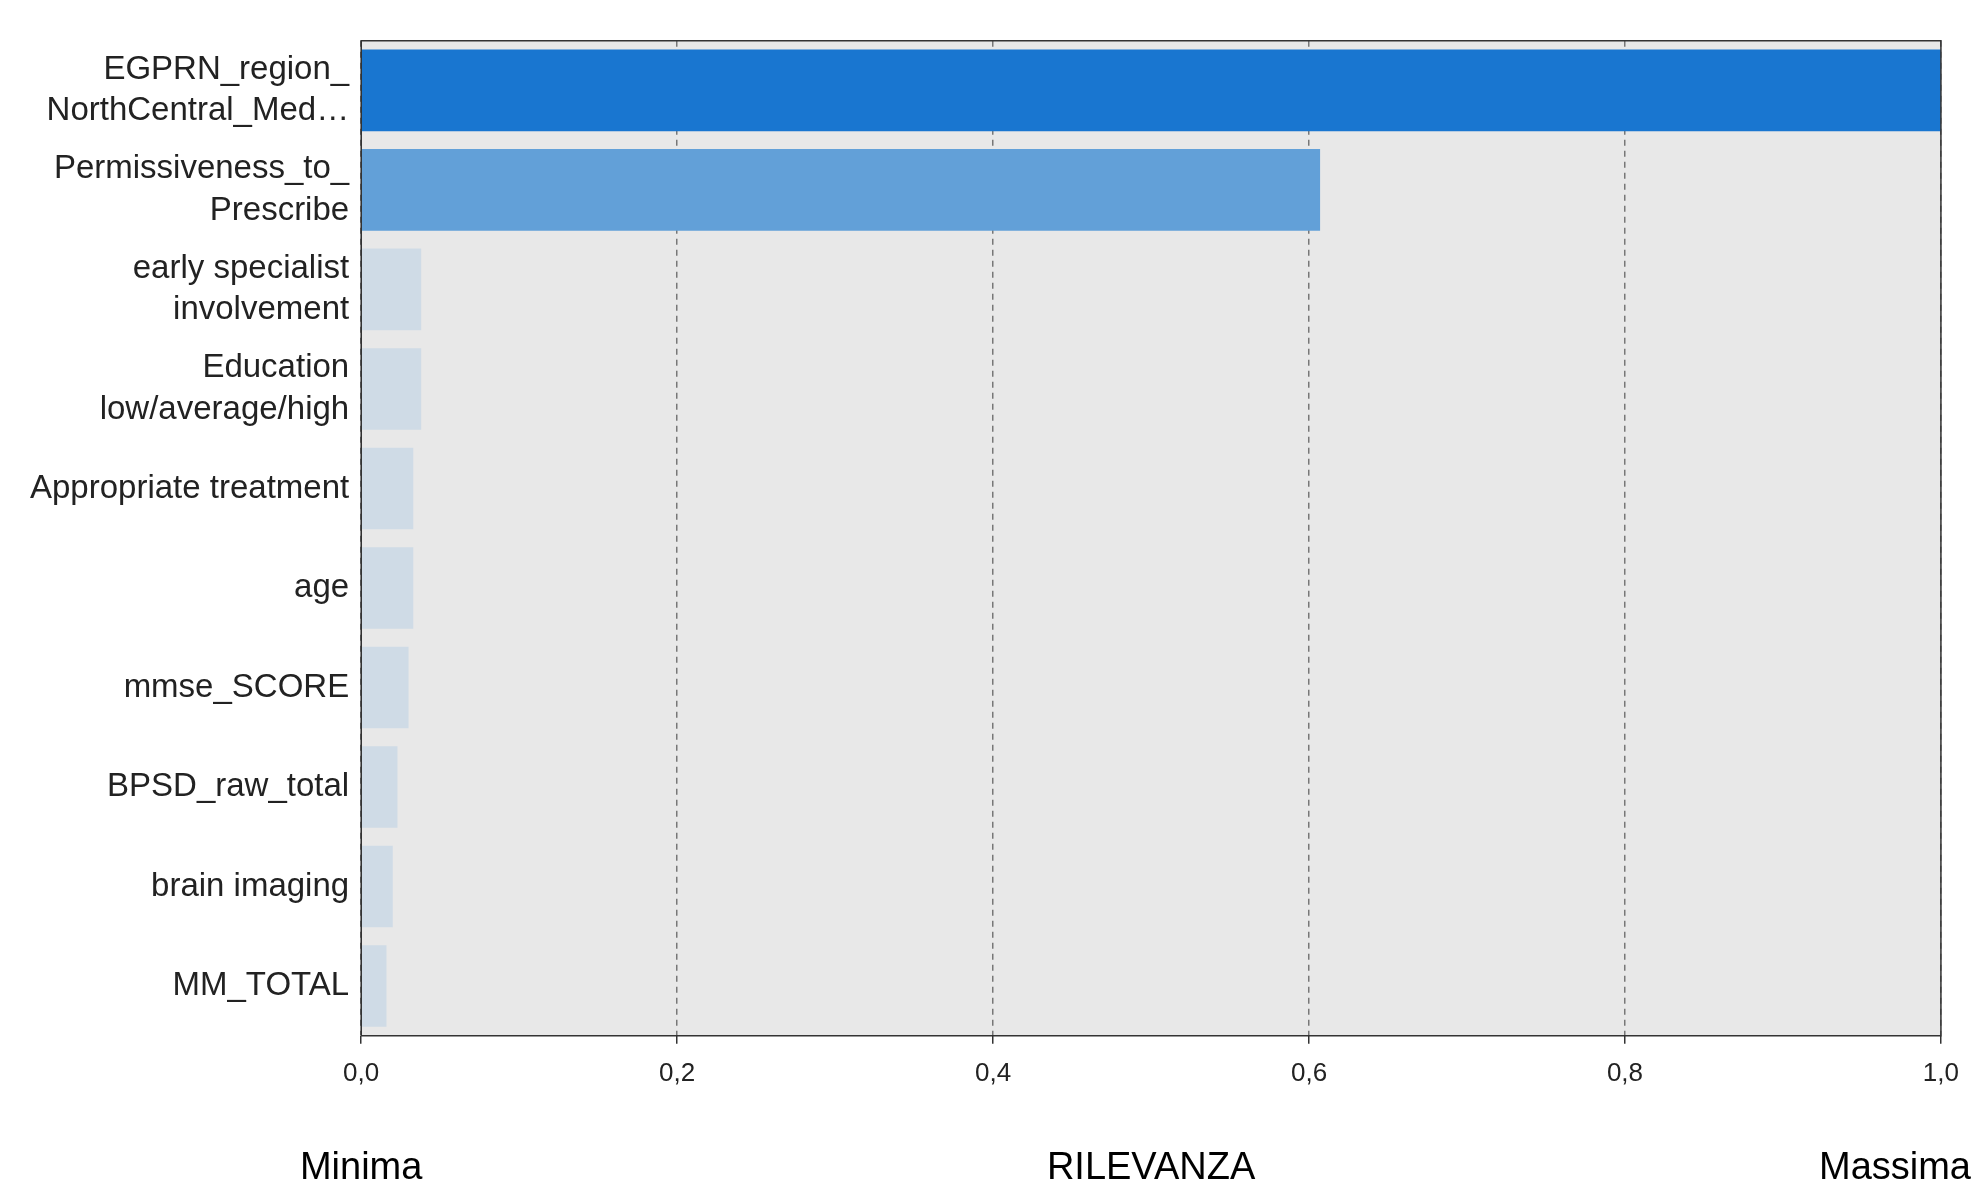 This screenshot has height=1204, width=1985. I want to click on x-axis-title: RILEVANZA, so click(1151, 1166).